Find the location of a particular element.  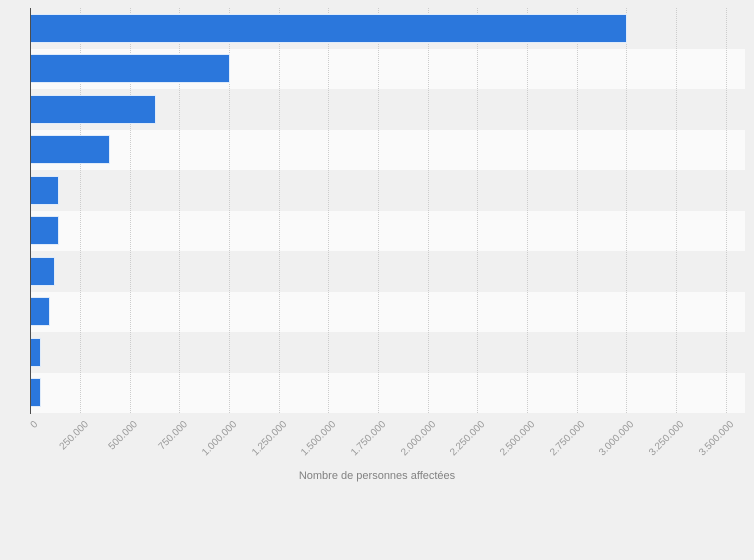

x-tick-label: 3.250.000 is located at coordinates (666, 439).